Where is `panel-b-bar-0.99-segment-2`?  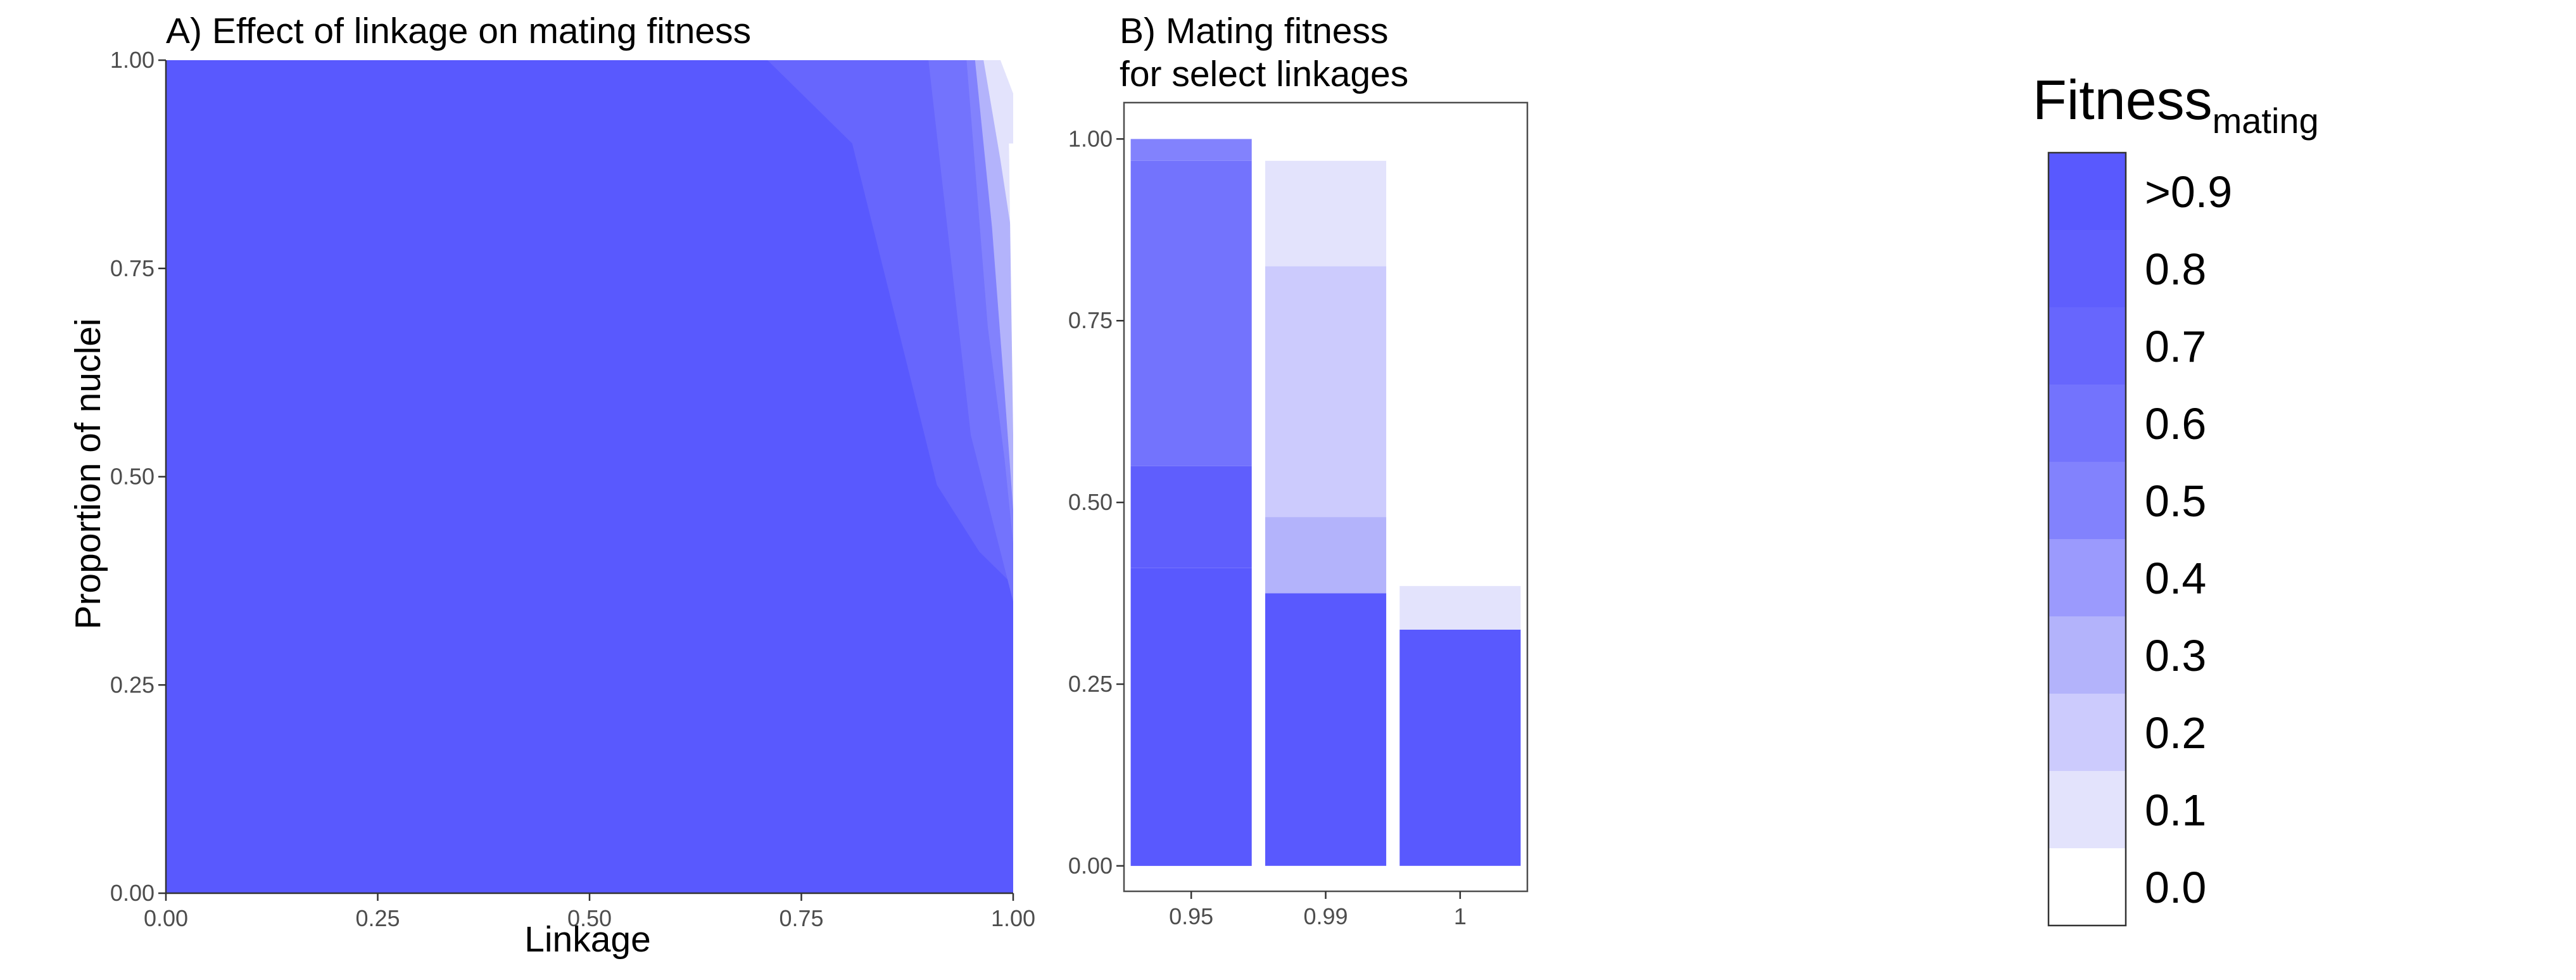 panel-b-bar-0.99-segment-2 is located at coordinates (1326, 392).